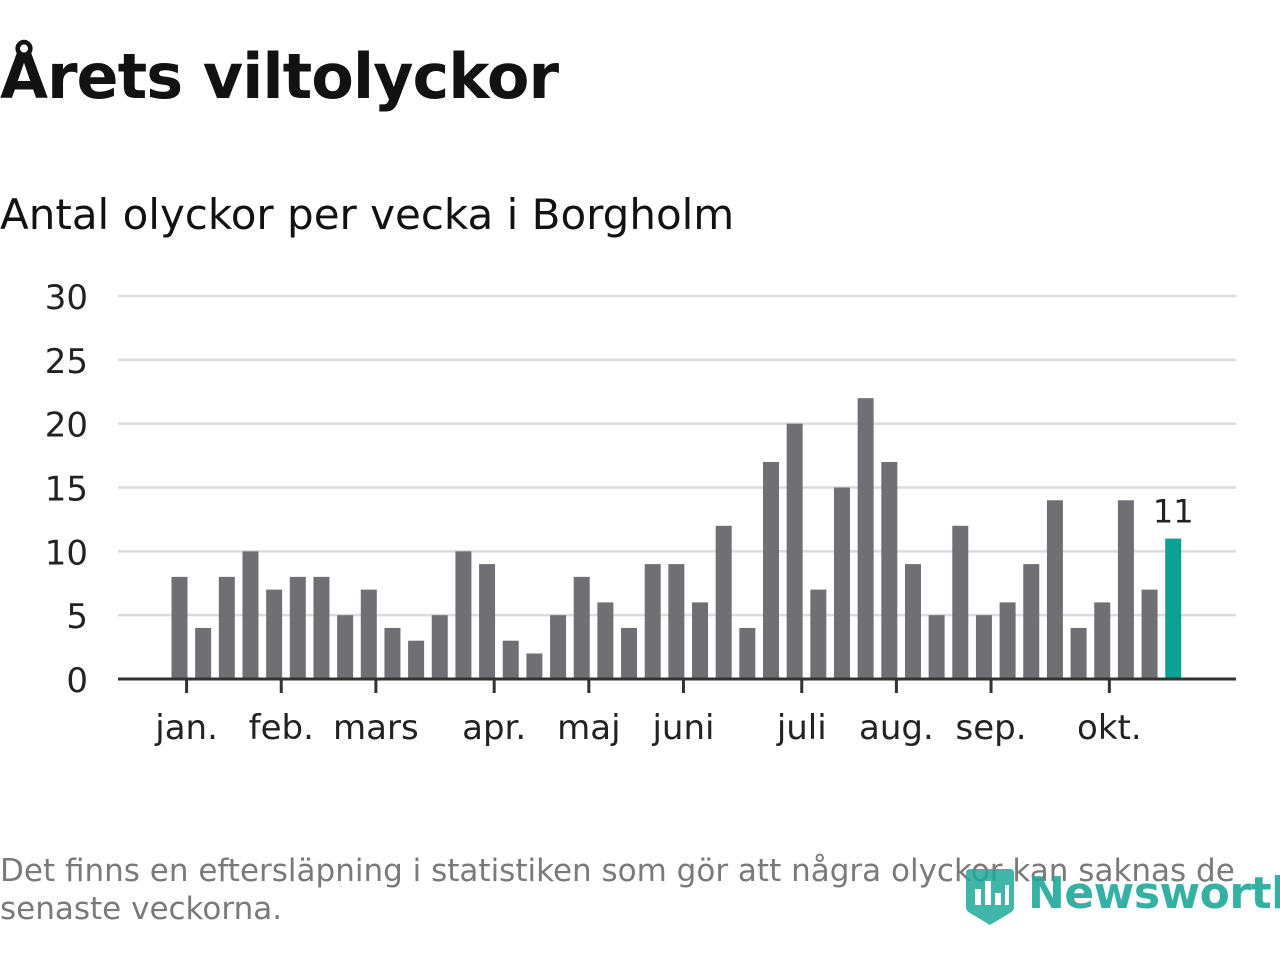 The image size is (1280, 960). What do you see at coordinates (801, 728) in the screenshot?
I see `x-tick-label: juli` at bounding box center [801, 728].